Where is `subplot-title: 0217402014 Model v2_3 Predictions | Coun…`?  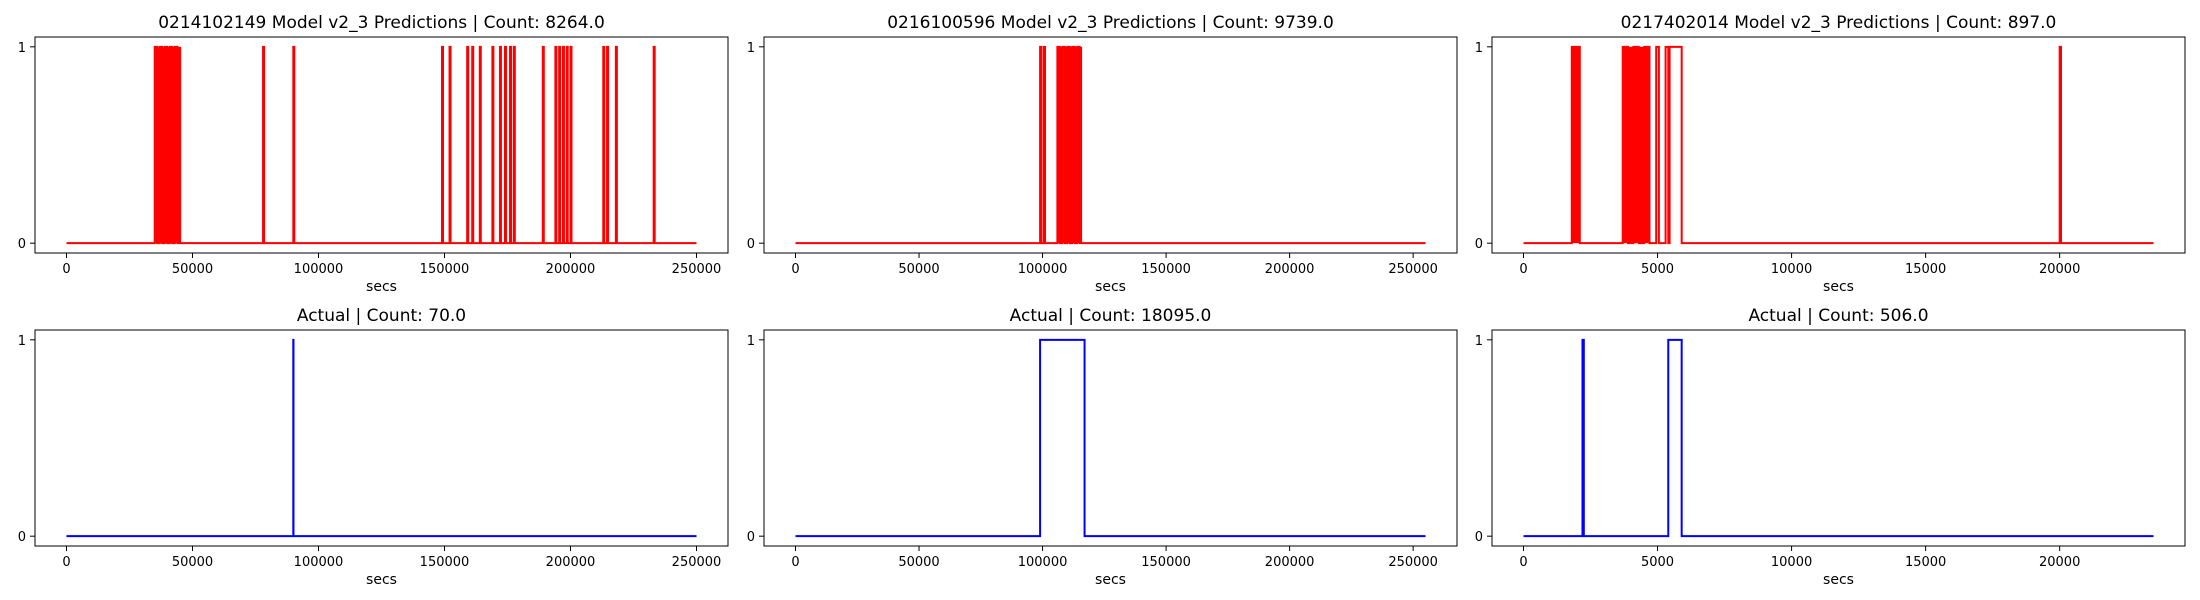
subplot-title: 0217402014 Model v2_3 Predictions | Coun… is located at coordinates (1839, 23).